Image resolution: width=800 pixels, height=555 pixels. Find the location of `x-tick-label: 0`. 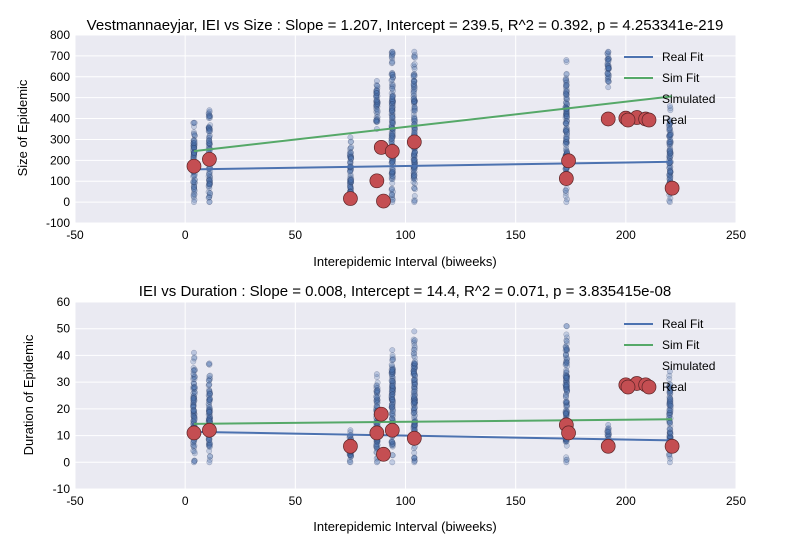

x-tick-label: 0 is located at coordinates (185, 235).